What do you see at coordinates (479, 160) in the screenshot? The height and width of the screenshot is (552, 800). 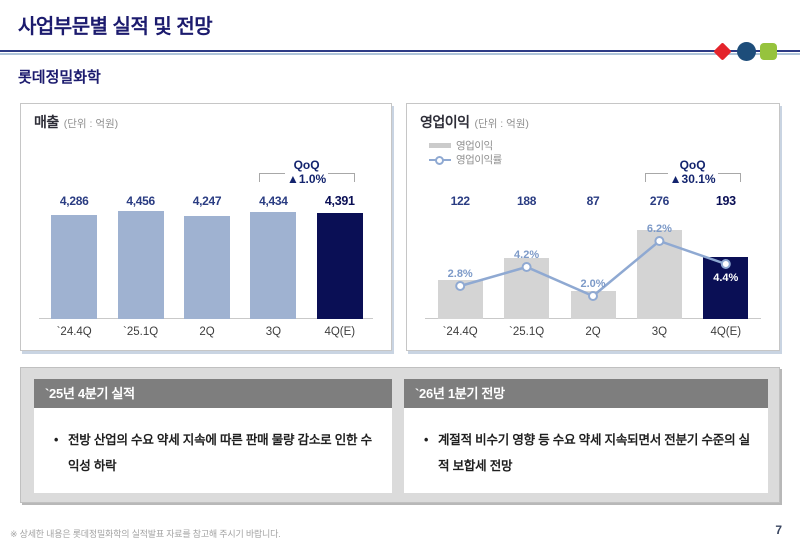 I see `legend-label: 영업이익률` at bounding box center [479, 160].